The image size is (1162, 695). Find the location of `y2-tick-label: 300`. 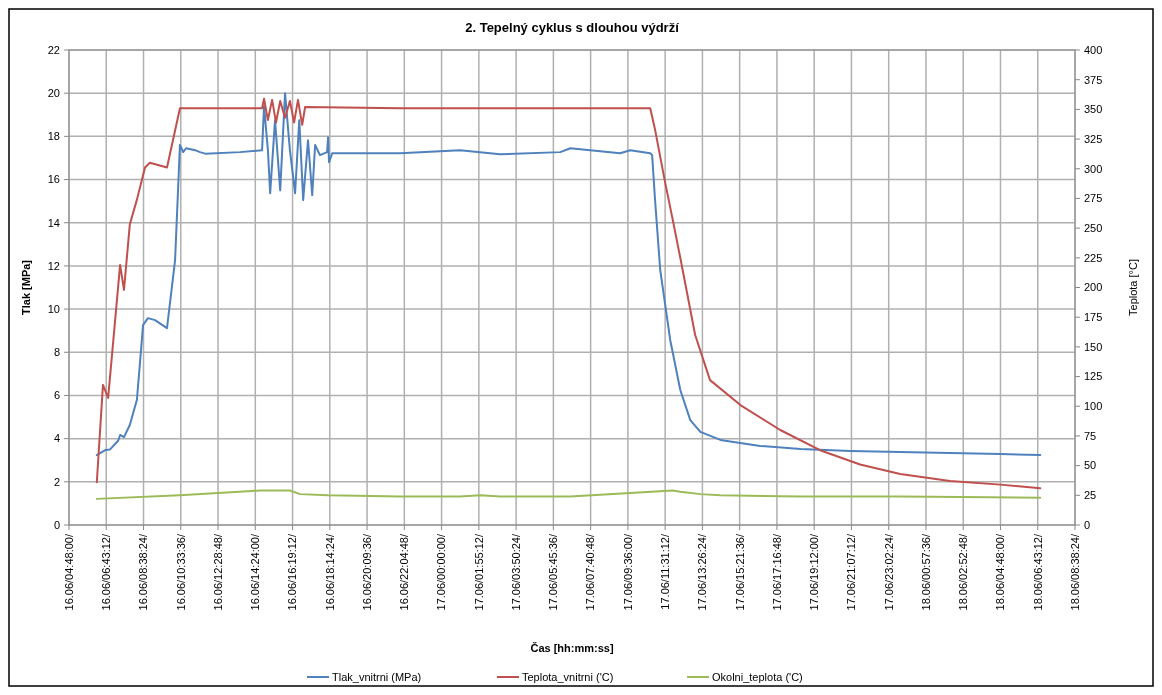

y2-tick-label: 300 is located at coordinates (1093, 168).